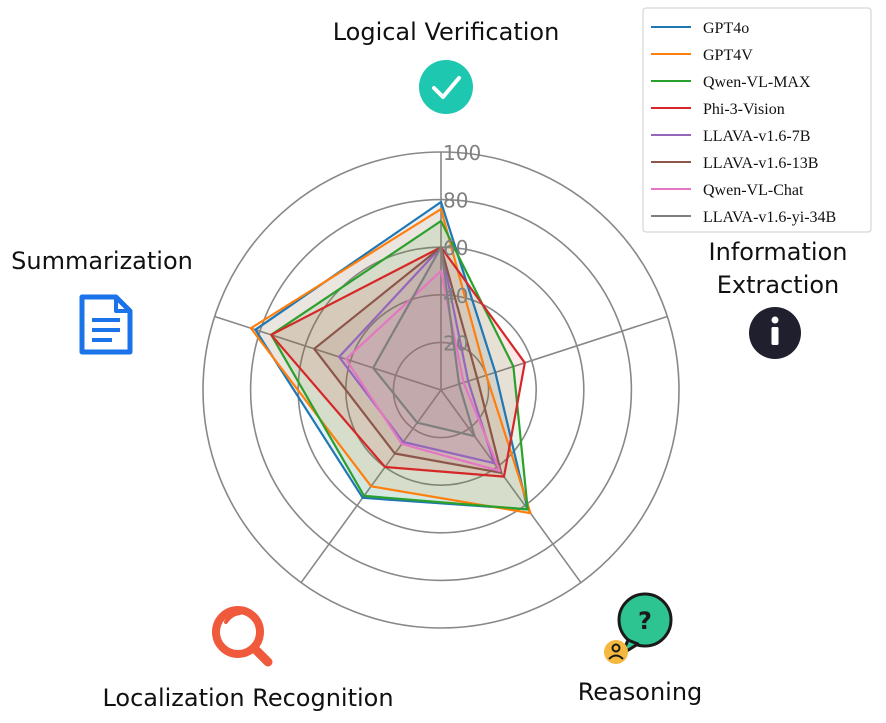  I want to click on document-icon, so click(106, 324).